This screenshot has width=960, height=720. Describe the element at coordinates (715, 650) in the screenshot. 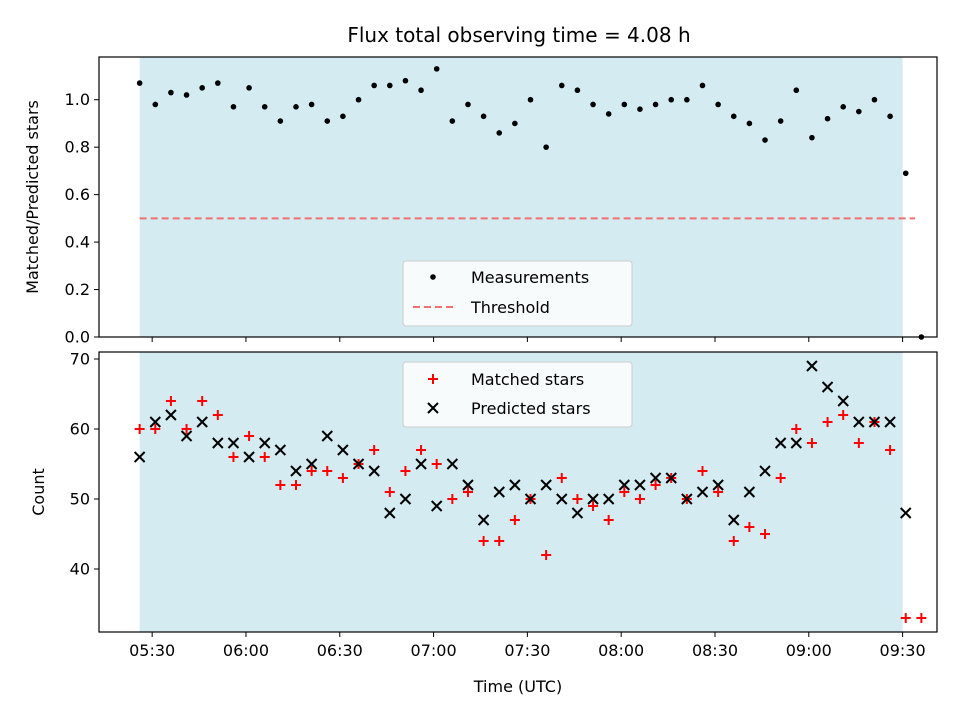

I see `xtick-label-6: 08:30` at that location.